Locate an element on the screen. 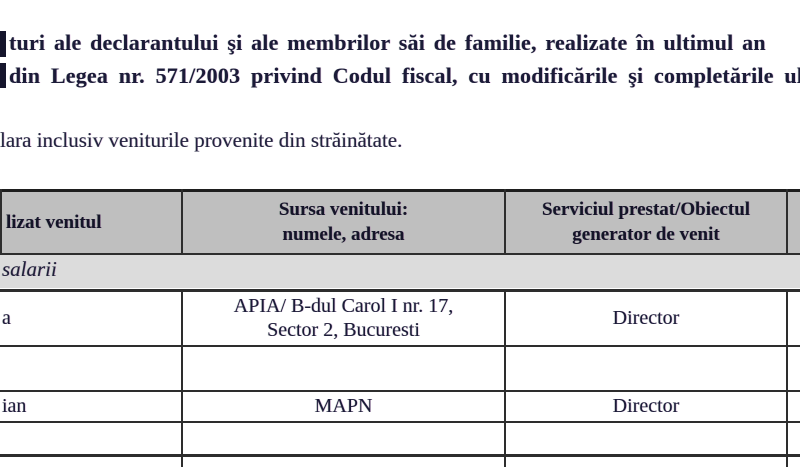 This screenshot has height=467, width=800. column-header-text: Serviciul prestat/Obiectul is located at coordinates (646, 209).